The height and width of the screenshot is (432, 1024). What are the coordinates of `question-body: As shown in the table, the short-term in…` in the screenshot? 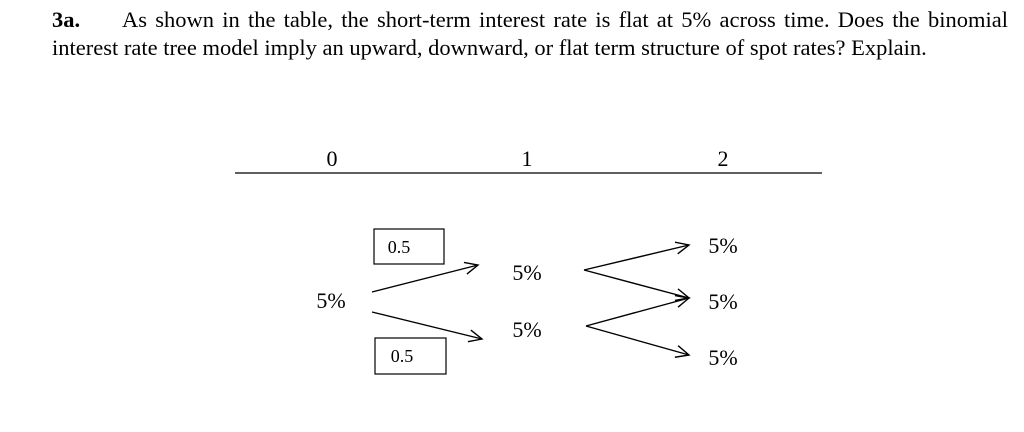 It's located at (530, 33).